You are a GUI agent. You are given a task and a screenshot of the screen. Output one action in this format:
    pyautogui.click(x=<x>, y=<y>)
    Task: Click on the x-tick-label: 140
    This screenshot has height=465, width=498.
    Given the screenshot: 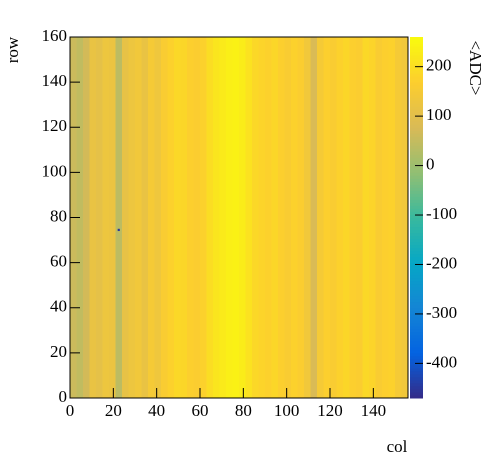 What is the action you would take?
    pyautogui.click(x=374, y=410)
    